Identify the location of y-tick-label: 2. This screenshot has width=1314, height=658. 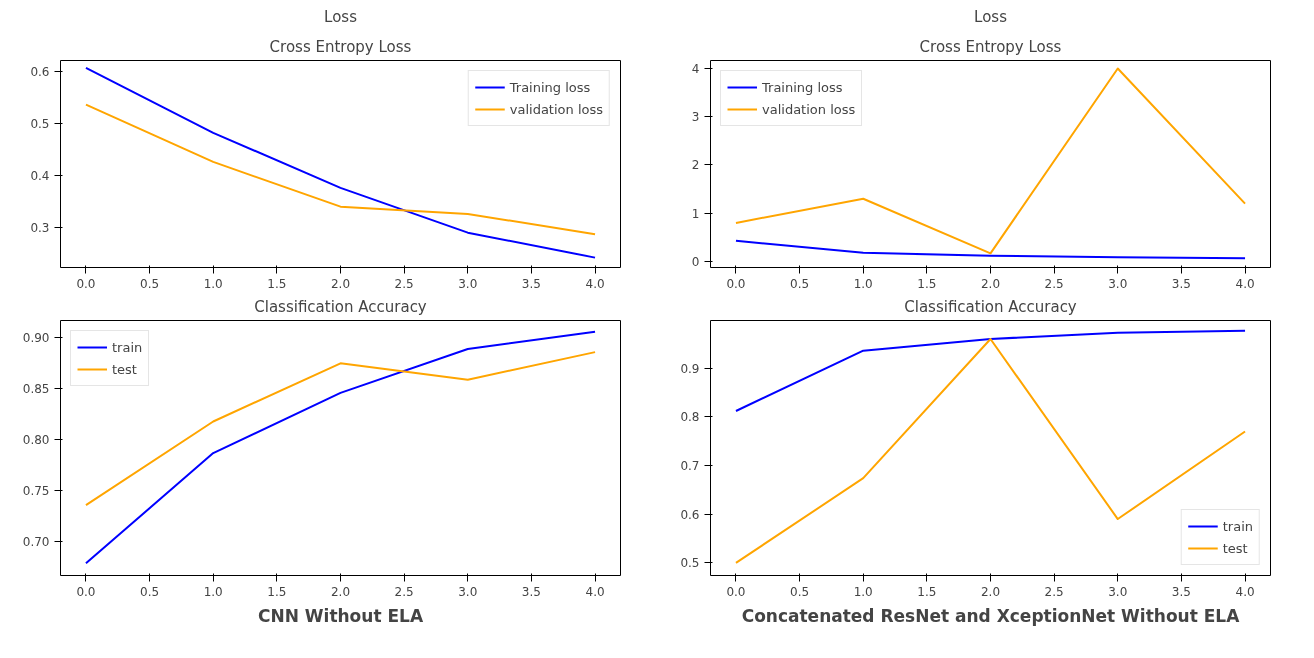
(695, 165).